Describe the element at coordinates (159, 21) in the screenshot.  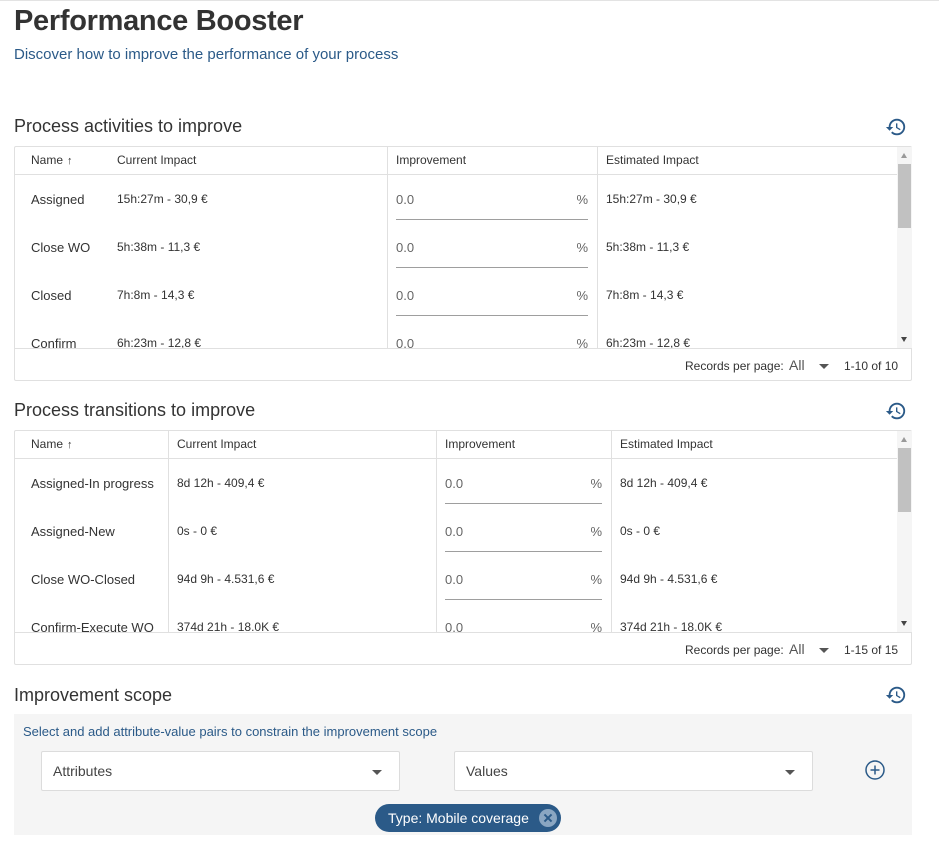
I see `page-title: Performance Booster` at that location.